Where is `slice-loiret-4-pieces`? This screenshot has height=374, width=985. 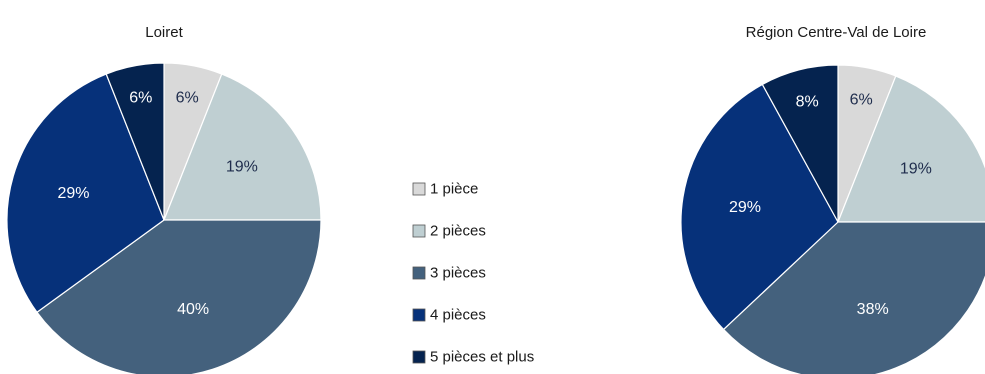 slice-loiret-4-pieces is located at coordinates (85, 193).